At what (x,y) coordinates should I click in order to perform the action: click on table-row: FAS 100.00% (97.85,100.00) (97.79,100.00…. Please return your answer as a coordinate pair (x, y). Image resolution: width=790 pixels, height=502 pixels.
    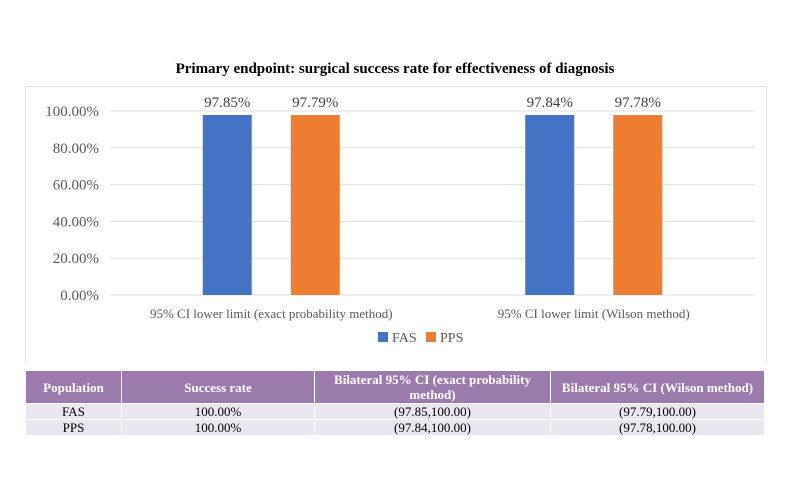
    Looking at the image, I should click on (395, 411).